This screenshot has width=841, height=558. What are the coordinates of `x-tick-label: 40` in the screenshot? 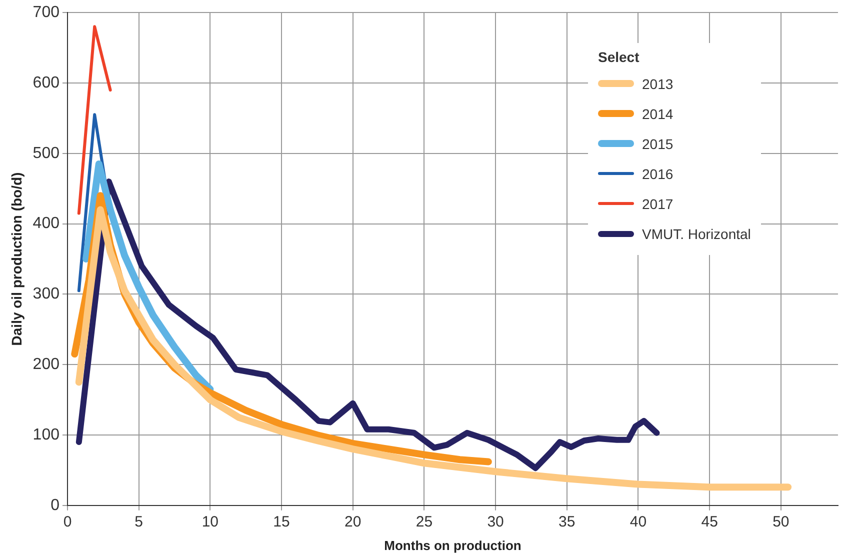 It's located at (638, 522).